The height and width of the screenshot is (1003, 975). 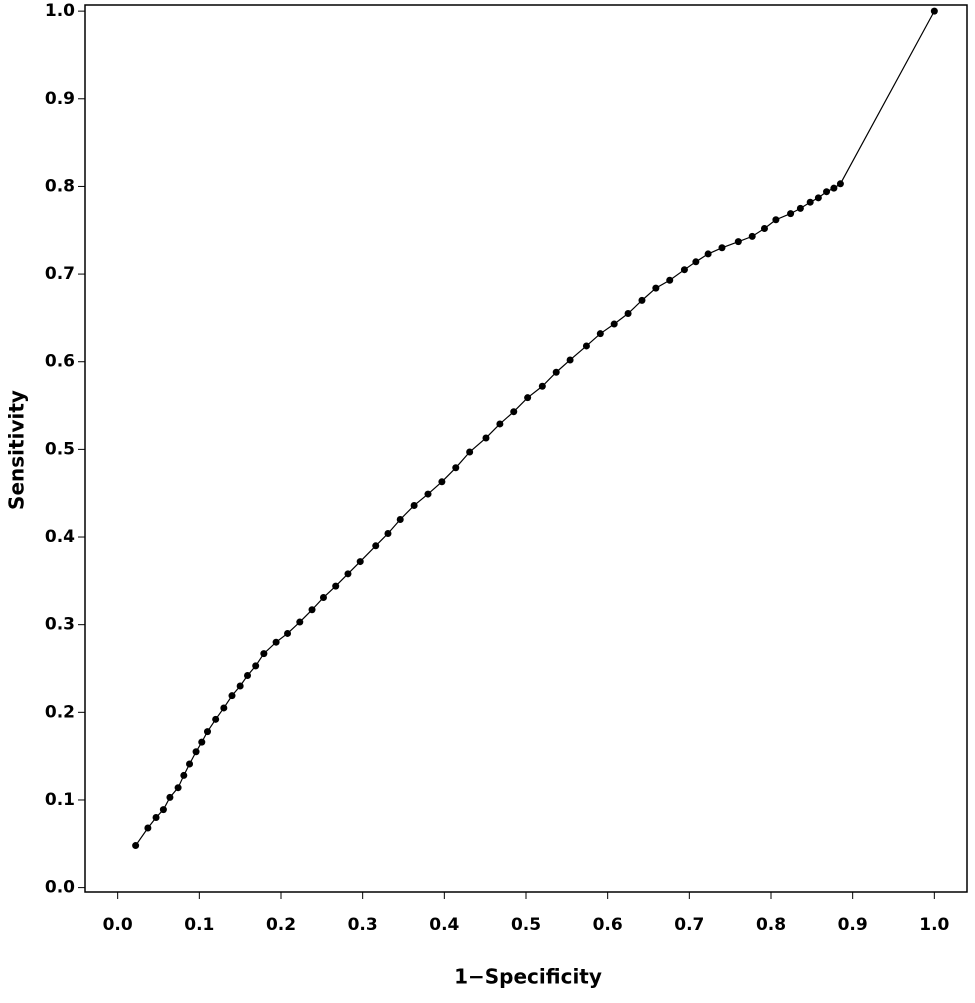 I want to click on y-tick-label: 0.7, so click(x=60, y=274).